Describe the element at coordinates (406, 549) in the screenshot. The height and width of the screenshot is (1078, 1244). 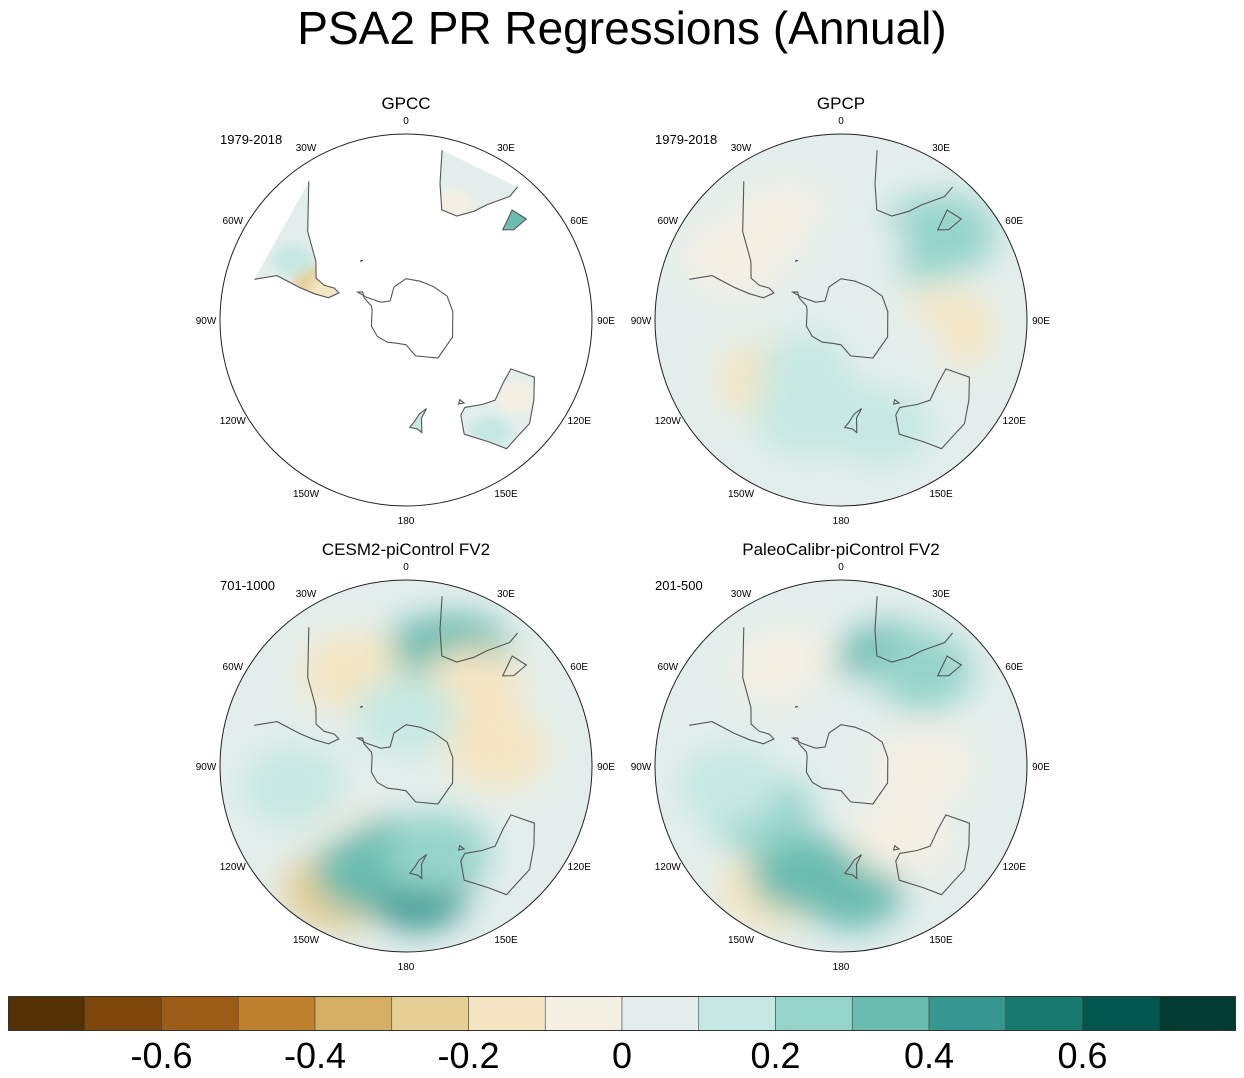
I see `panel-title: CESM2-piControl FV2` at that location.